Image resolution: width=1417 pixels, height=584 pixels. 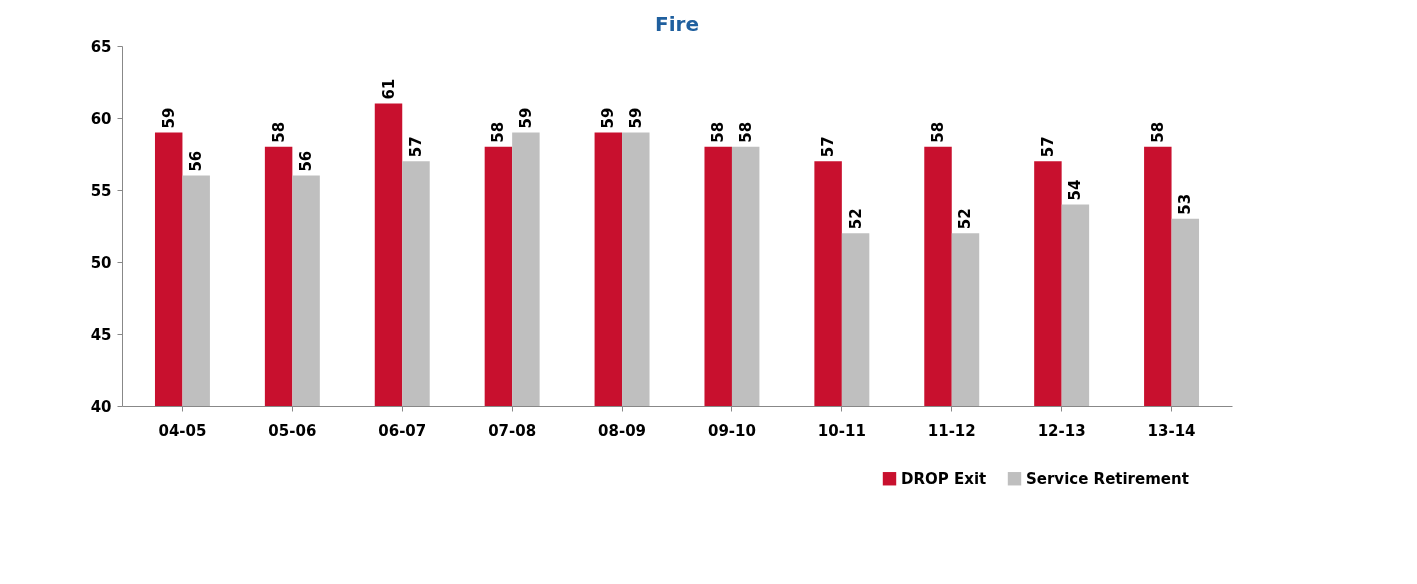 What do you see at coordinates (101, 262) in the screenshot?
I see `y-tick-label: 50` at bounding box center [101, 262].